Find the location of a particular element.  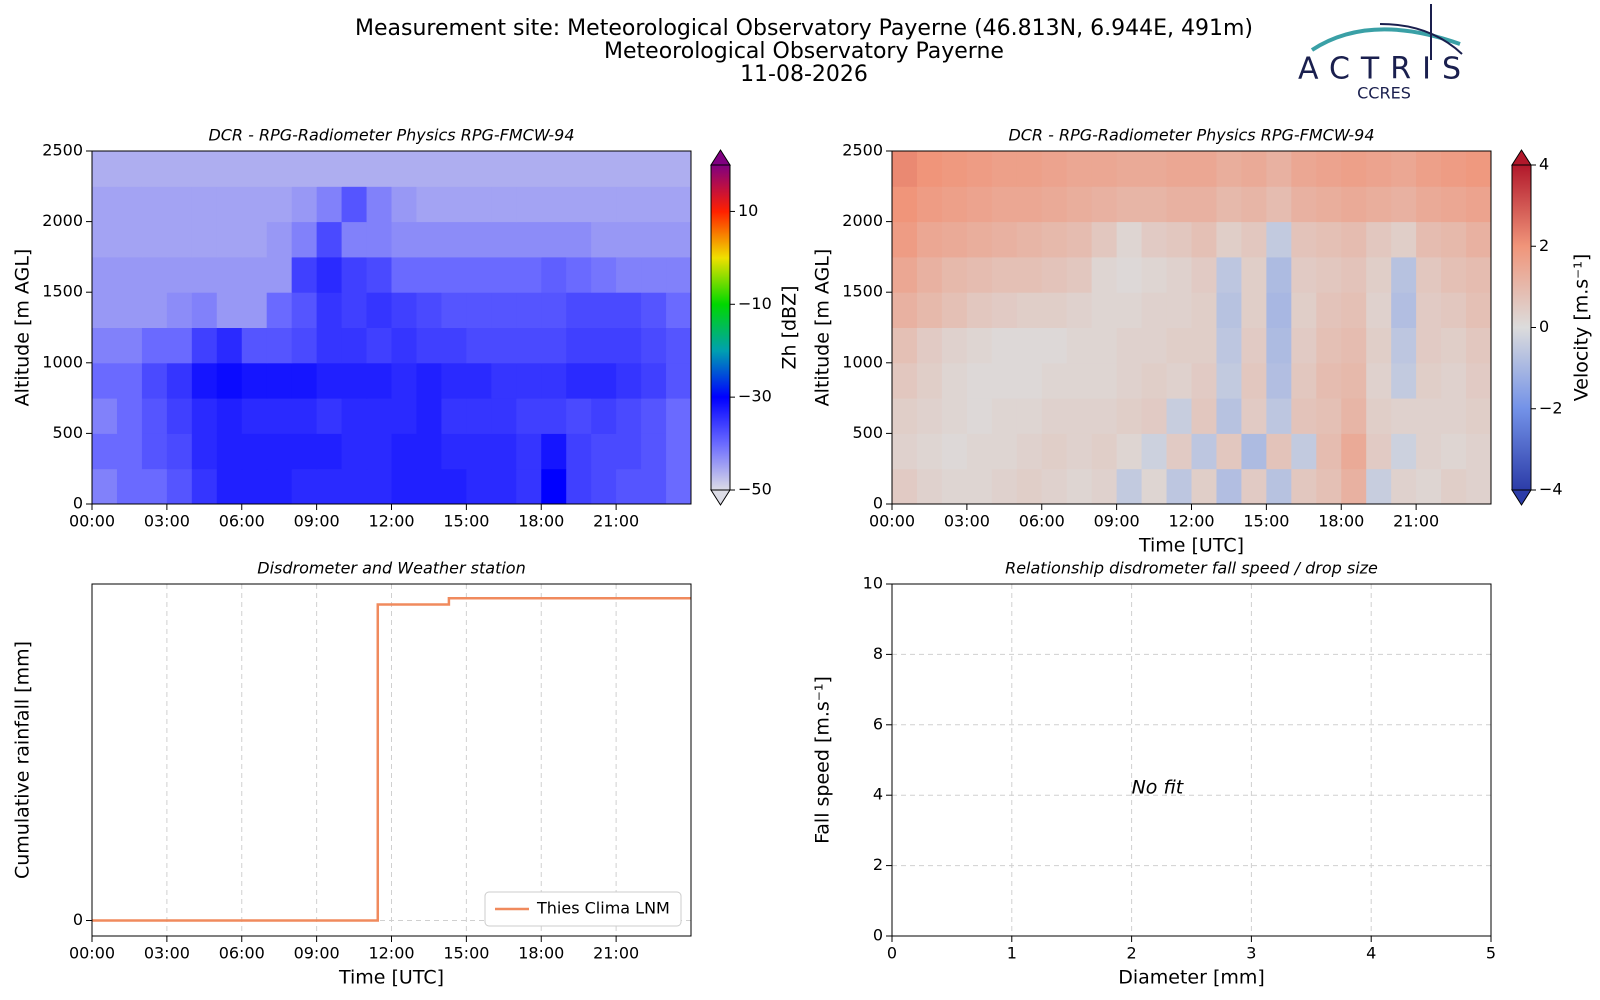

colorbar-tick-label: −30 is located at coordinates (755, 396).